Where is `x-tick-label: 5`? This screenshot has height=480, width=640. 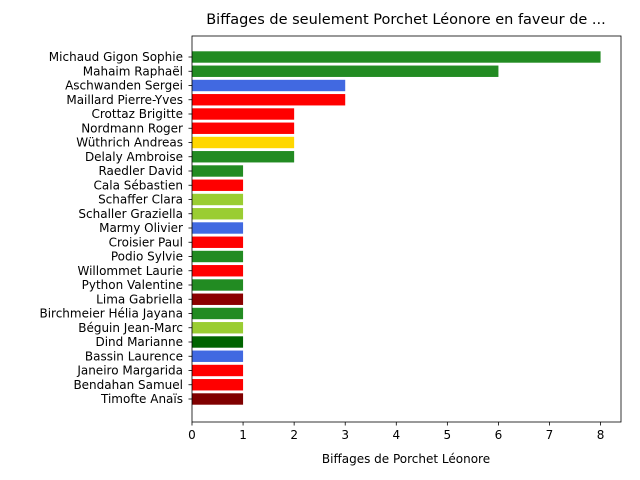
x-tick-label: 5 is located at coordinates (448, 435).